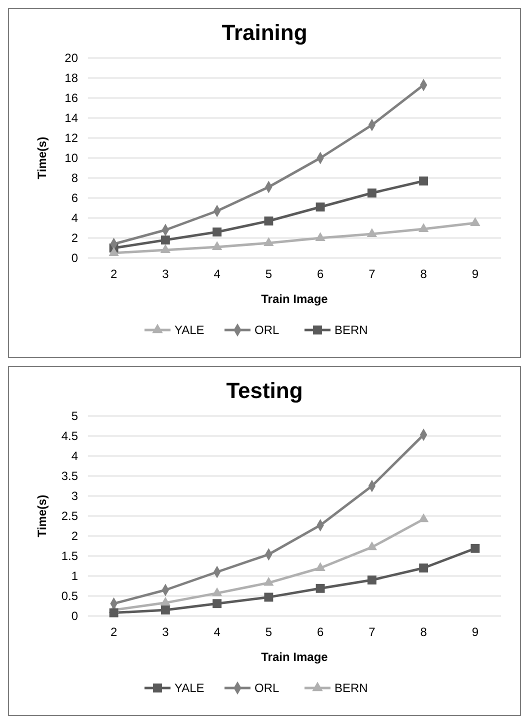  What do you see at coordinates (69, 476) in the screenshot?
I see `y-tick-label: 3.5` at bounding box center [69, 476].